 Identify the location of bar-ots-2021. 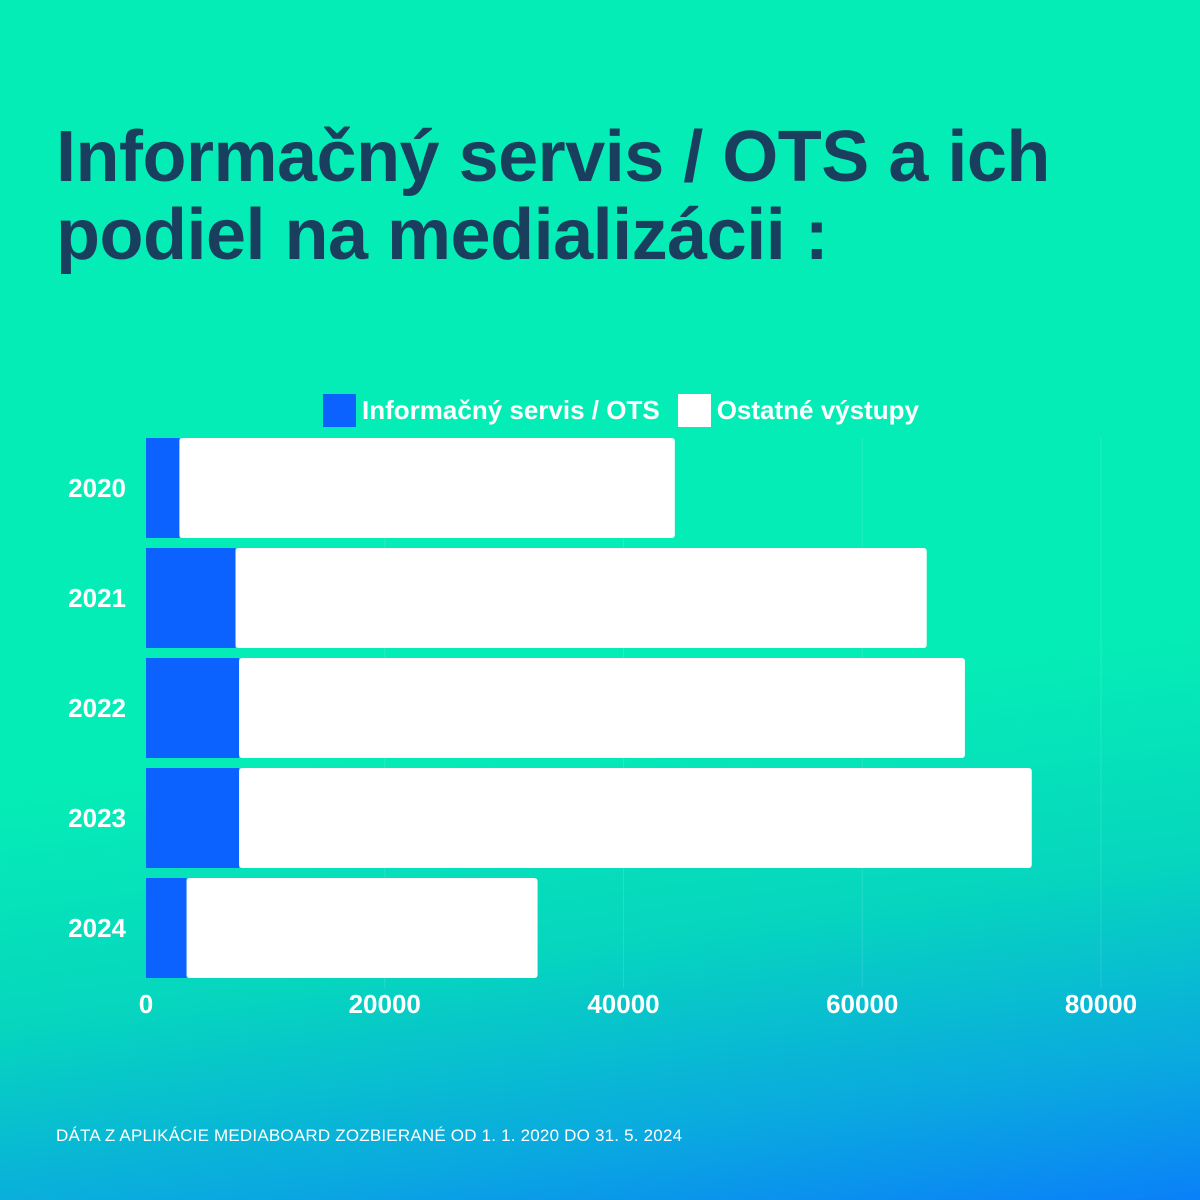
(191, 598).